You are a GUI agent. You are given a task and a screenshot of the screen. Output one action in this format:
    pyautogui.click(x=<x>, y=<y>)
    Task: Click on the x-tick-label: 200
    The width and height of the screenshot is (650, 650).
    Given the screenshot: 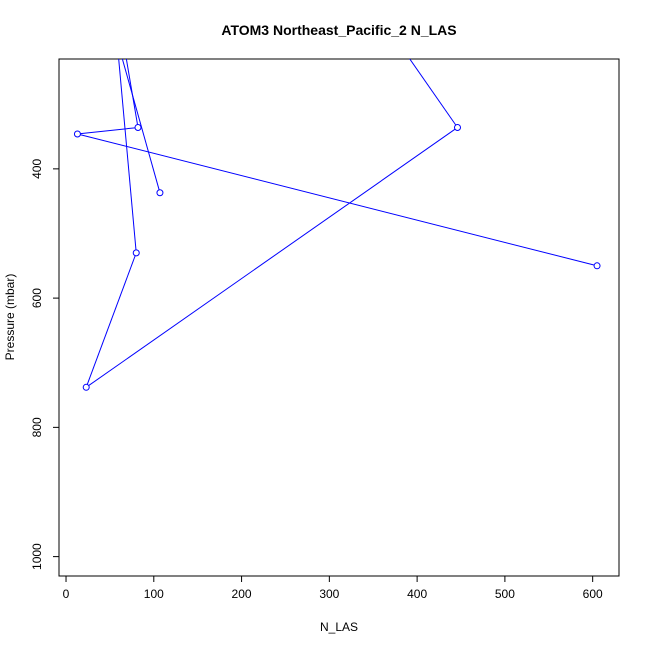 What is the action you would take?
    pyautogui.click(x=242, y=594)
    